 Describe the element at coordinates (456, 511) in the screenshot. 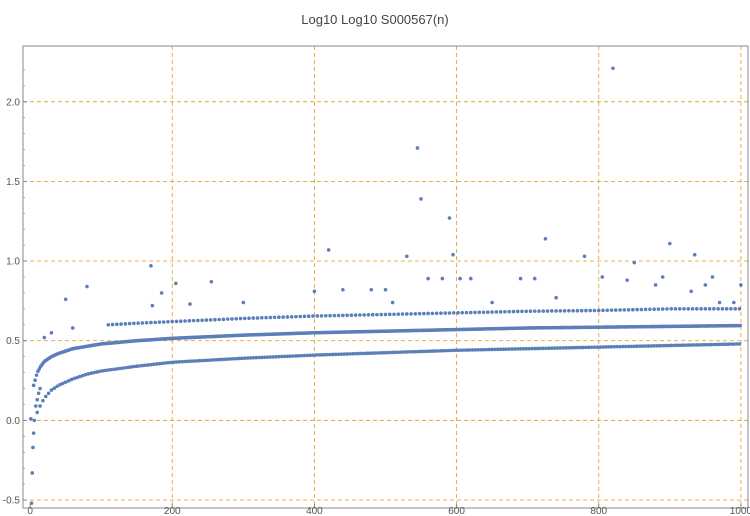

I see `x-tick-label: 600` at that location.